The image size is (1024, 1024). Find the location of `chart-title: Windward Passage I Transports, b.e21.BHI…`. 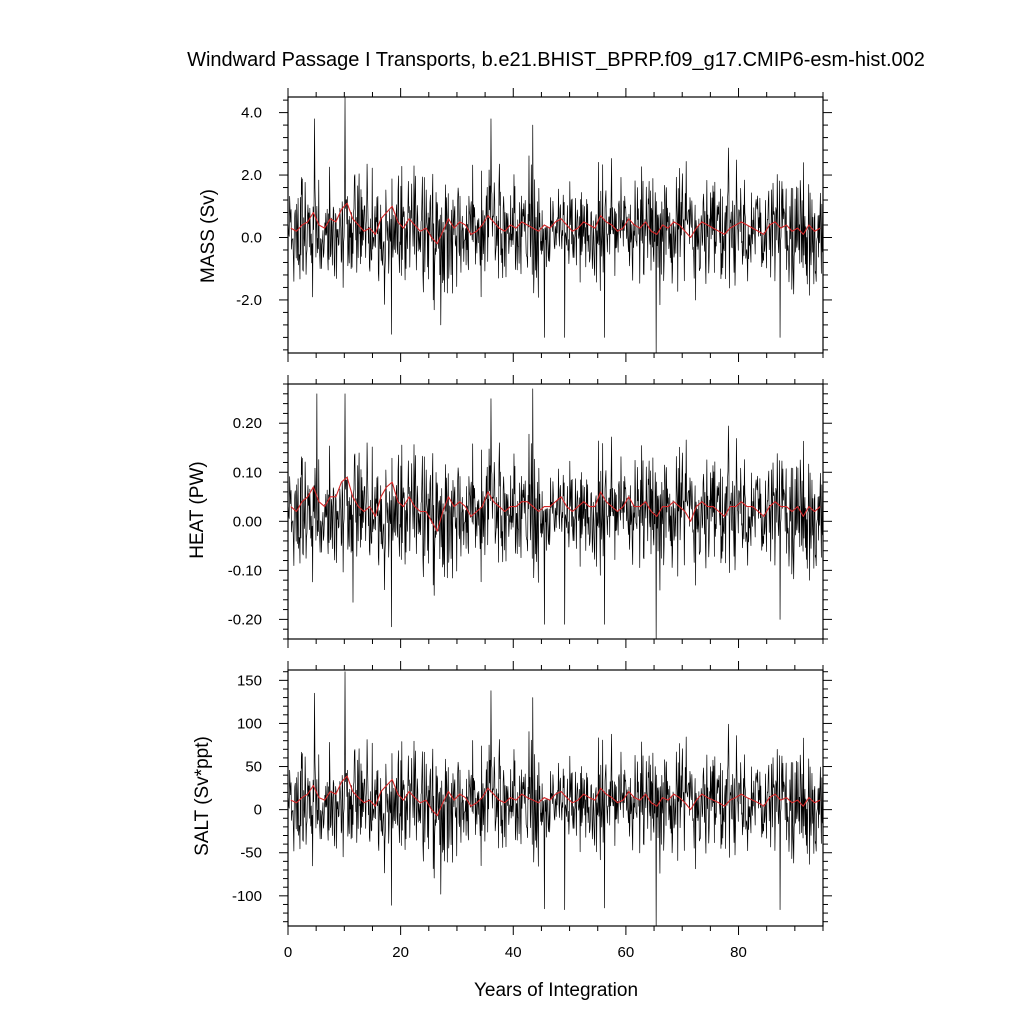

chart-title: Windward Passage I Transports, b.e21.BHI… is located at coordinates (556, 60).